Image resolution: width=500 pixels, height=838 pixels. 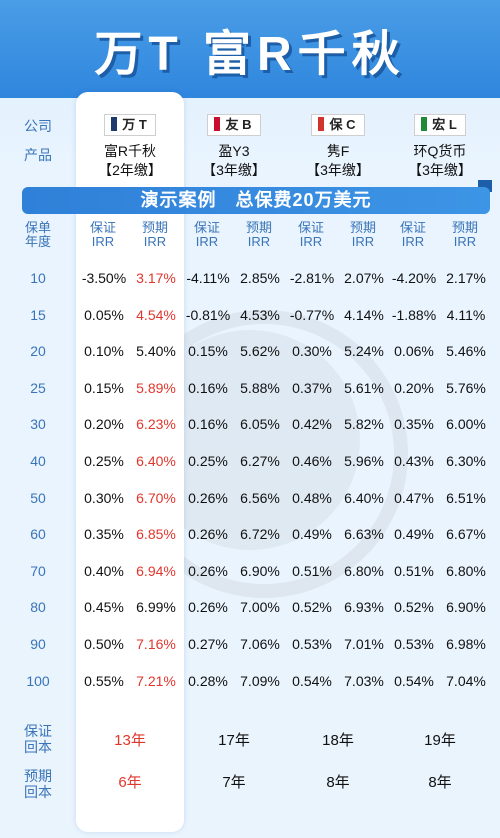 What do you see at coordinates (256, 200) in the screenshot?
I see `demo-banner: 演示案例 总保费20万美元` at bounding box center [256, 200].